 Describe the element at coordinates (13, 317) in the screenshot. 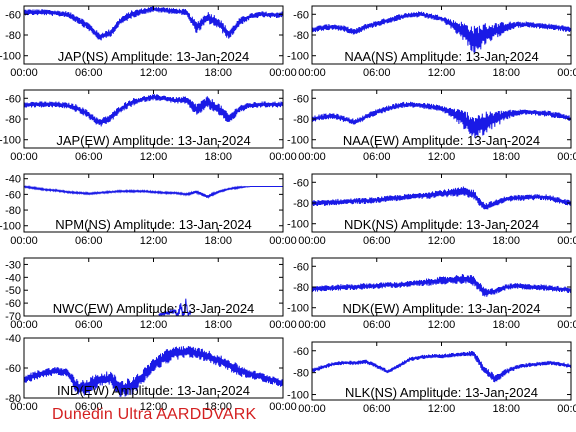

I see `y-tick-label: -70` at that location.